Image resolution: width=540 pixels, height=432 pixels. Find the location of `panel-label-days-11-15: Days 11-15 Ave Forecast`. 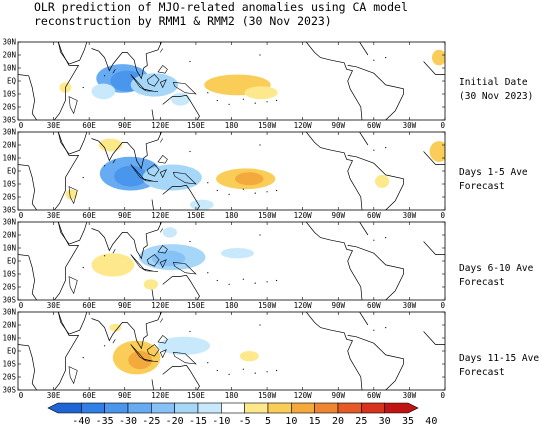

panel-label-days-11-15: Days 11-15 Ave Forecast is located at coordinates (499, 365).